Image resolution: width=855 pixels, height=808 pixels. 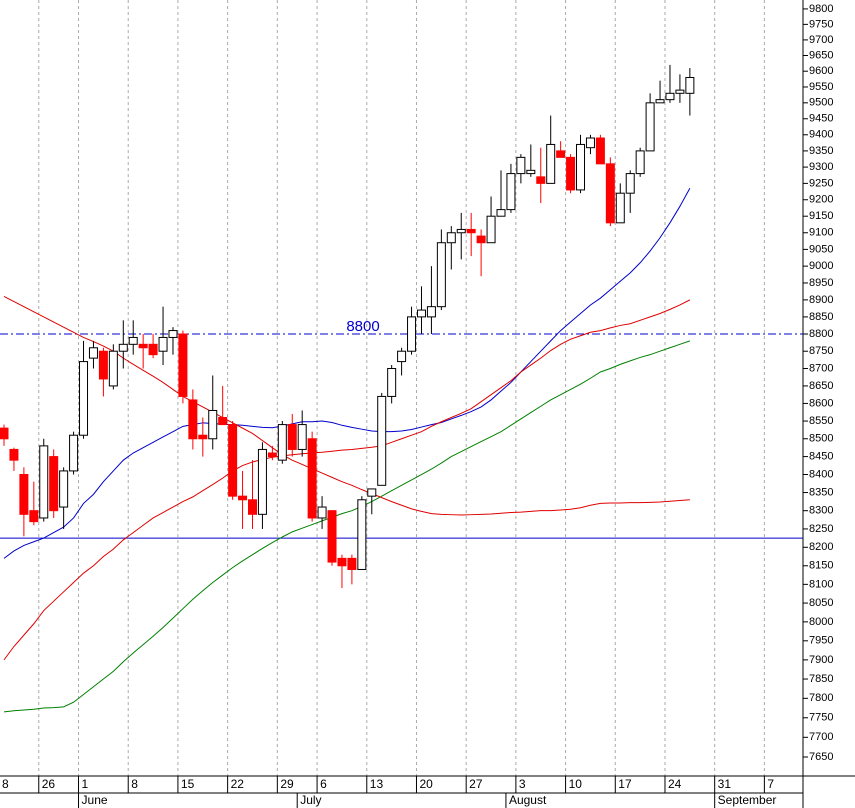 What do you see at coordinates (576, 784) in the screenshot?
I see `x-tick-label: 10` at bounding box center [576, 784].